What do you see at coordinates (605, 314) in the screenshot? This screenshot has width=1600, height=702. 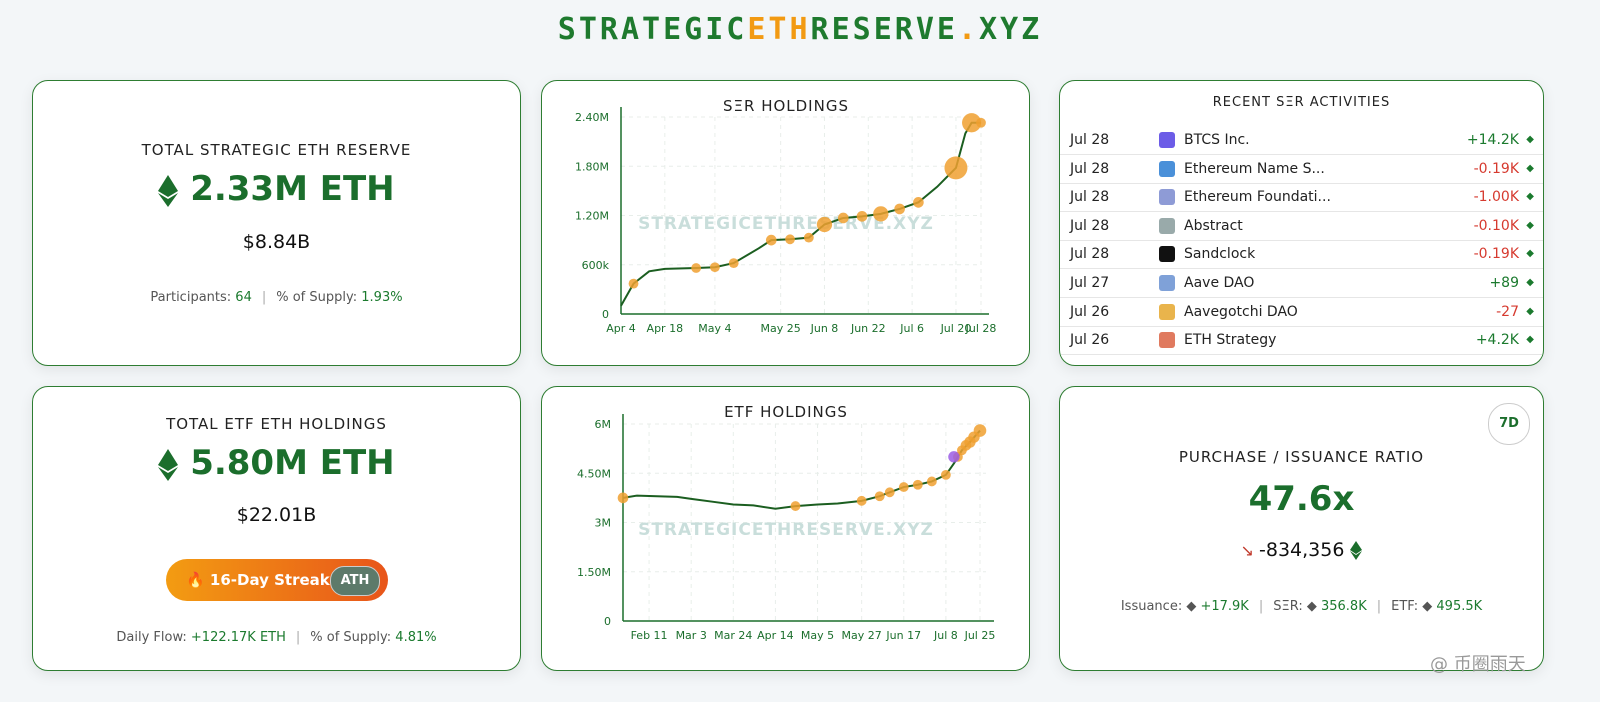 I see `y-tick-label: 0` at bounding box center [605, 314].